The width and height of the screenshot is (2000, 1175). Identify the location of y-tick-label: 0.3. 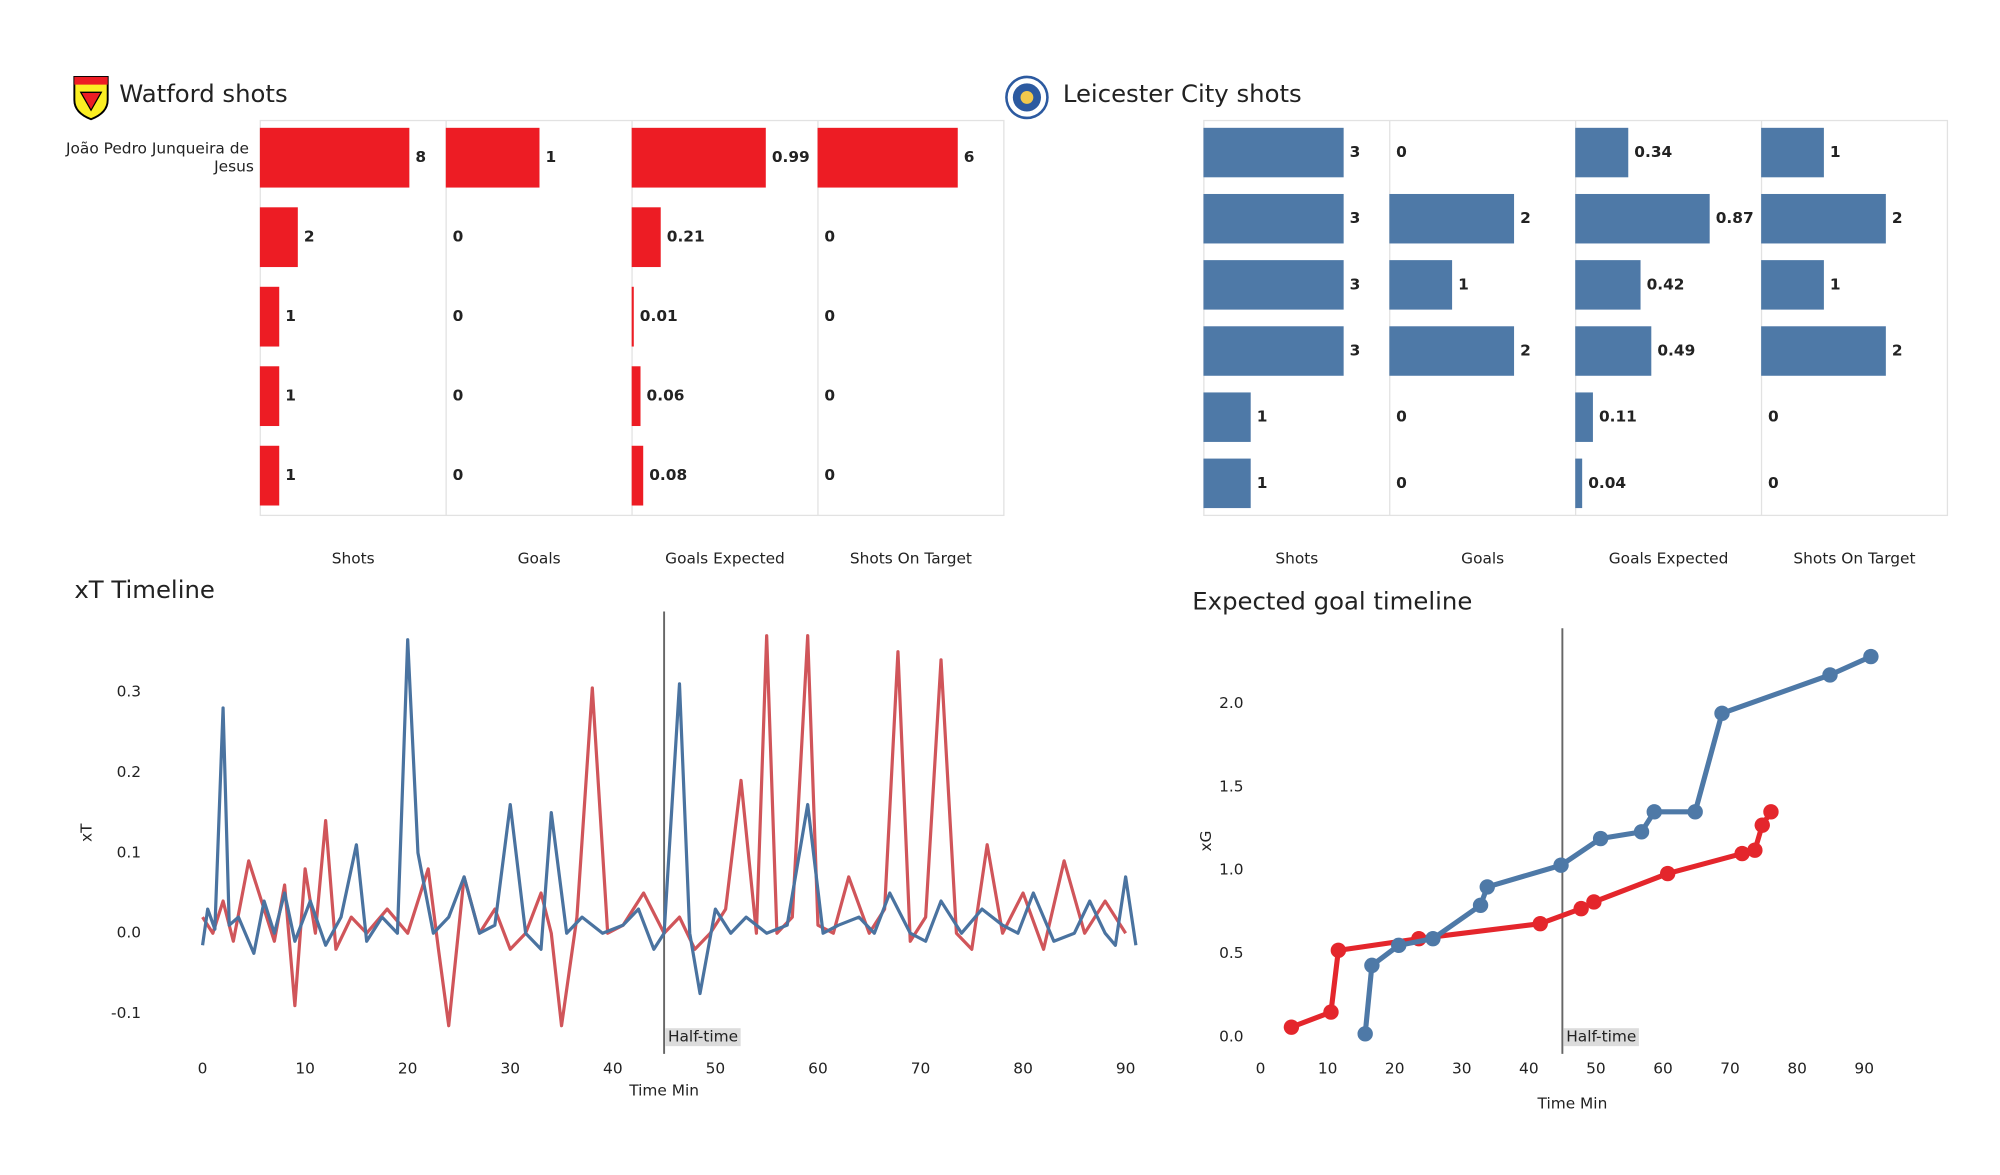
(129, 691).